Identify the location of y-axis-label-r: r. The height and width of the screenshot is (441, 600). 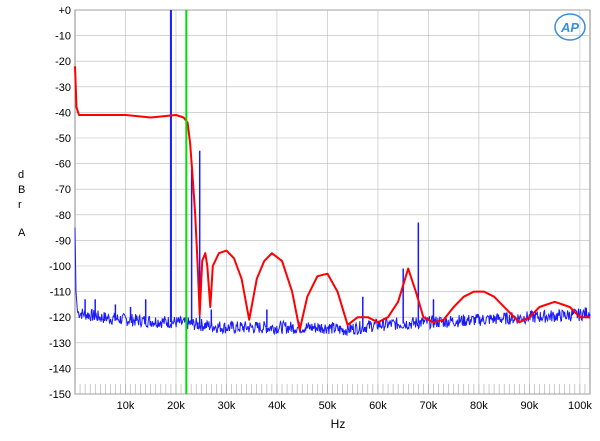
(20, 205).